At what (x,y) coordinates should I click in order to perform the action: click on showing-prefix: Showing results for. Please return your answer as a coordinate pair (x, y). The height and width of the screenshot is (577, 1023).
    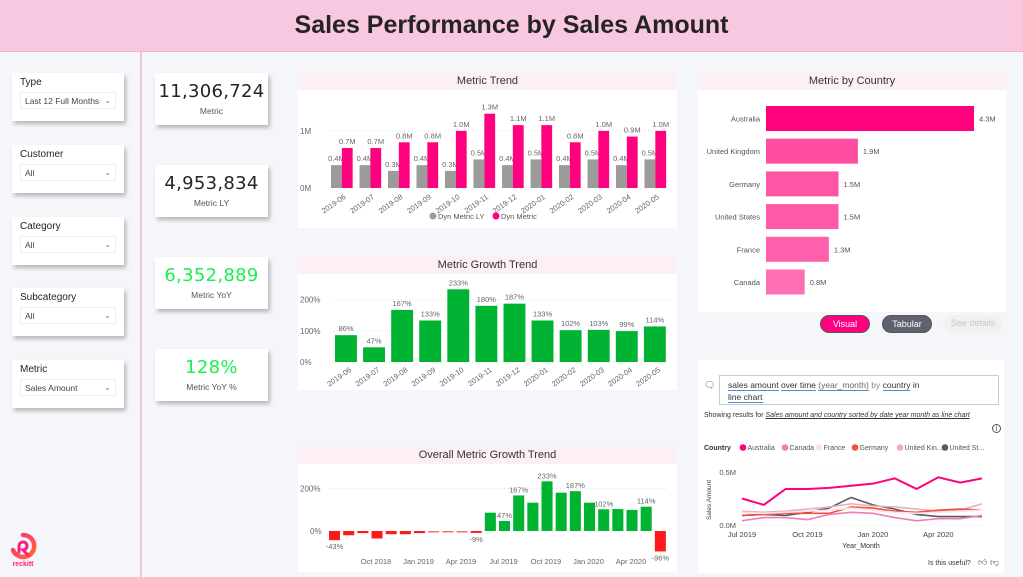
    Looking at the image, I should click on (734, 415).